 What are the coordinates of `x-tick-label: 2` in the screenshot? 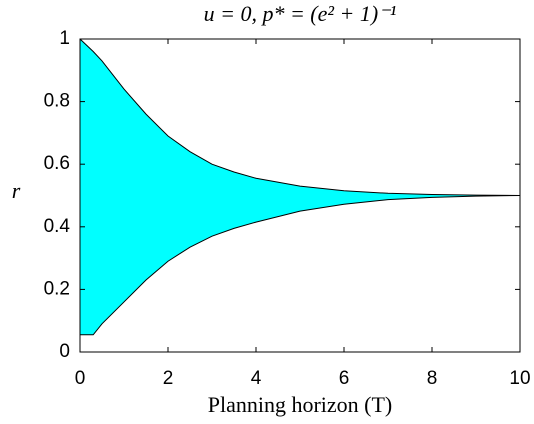 It's located at (168, 378).